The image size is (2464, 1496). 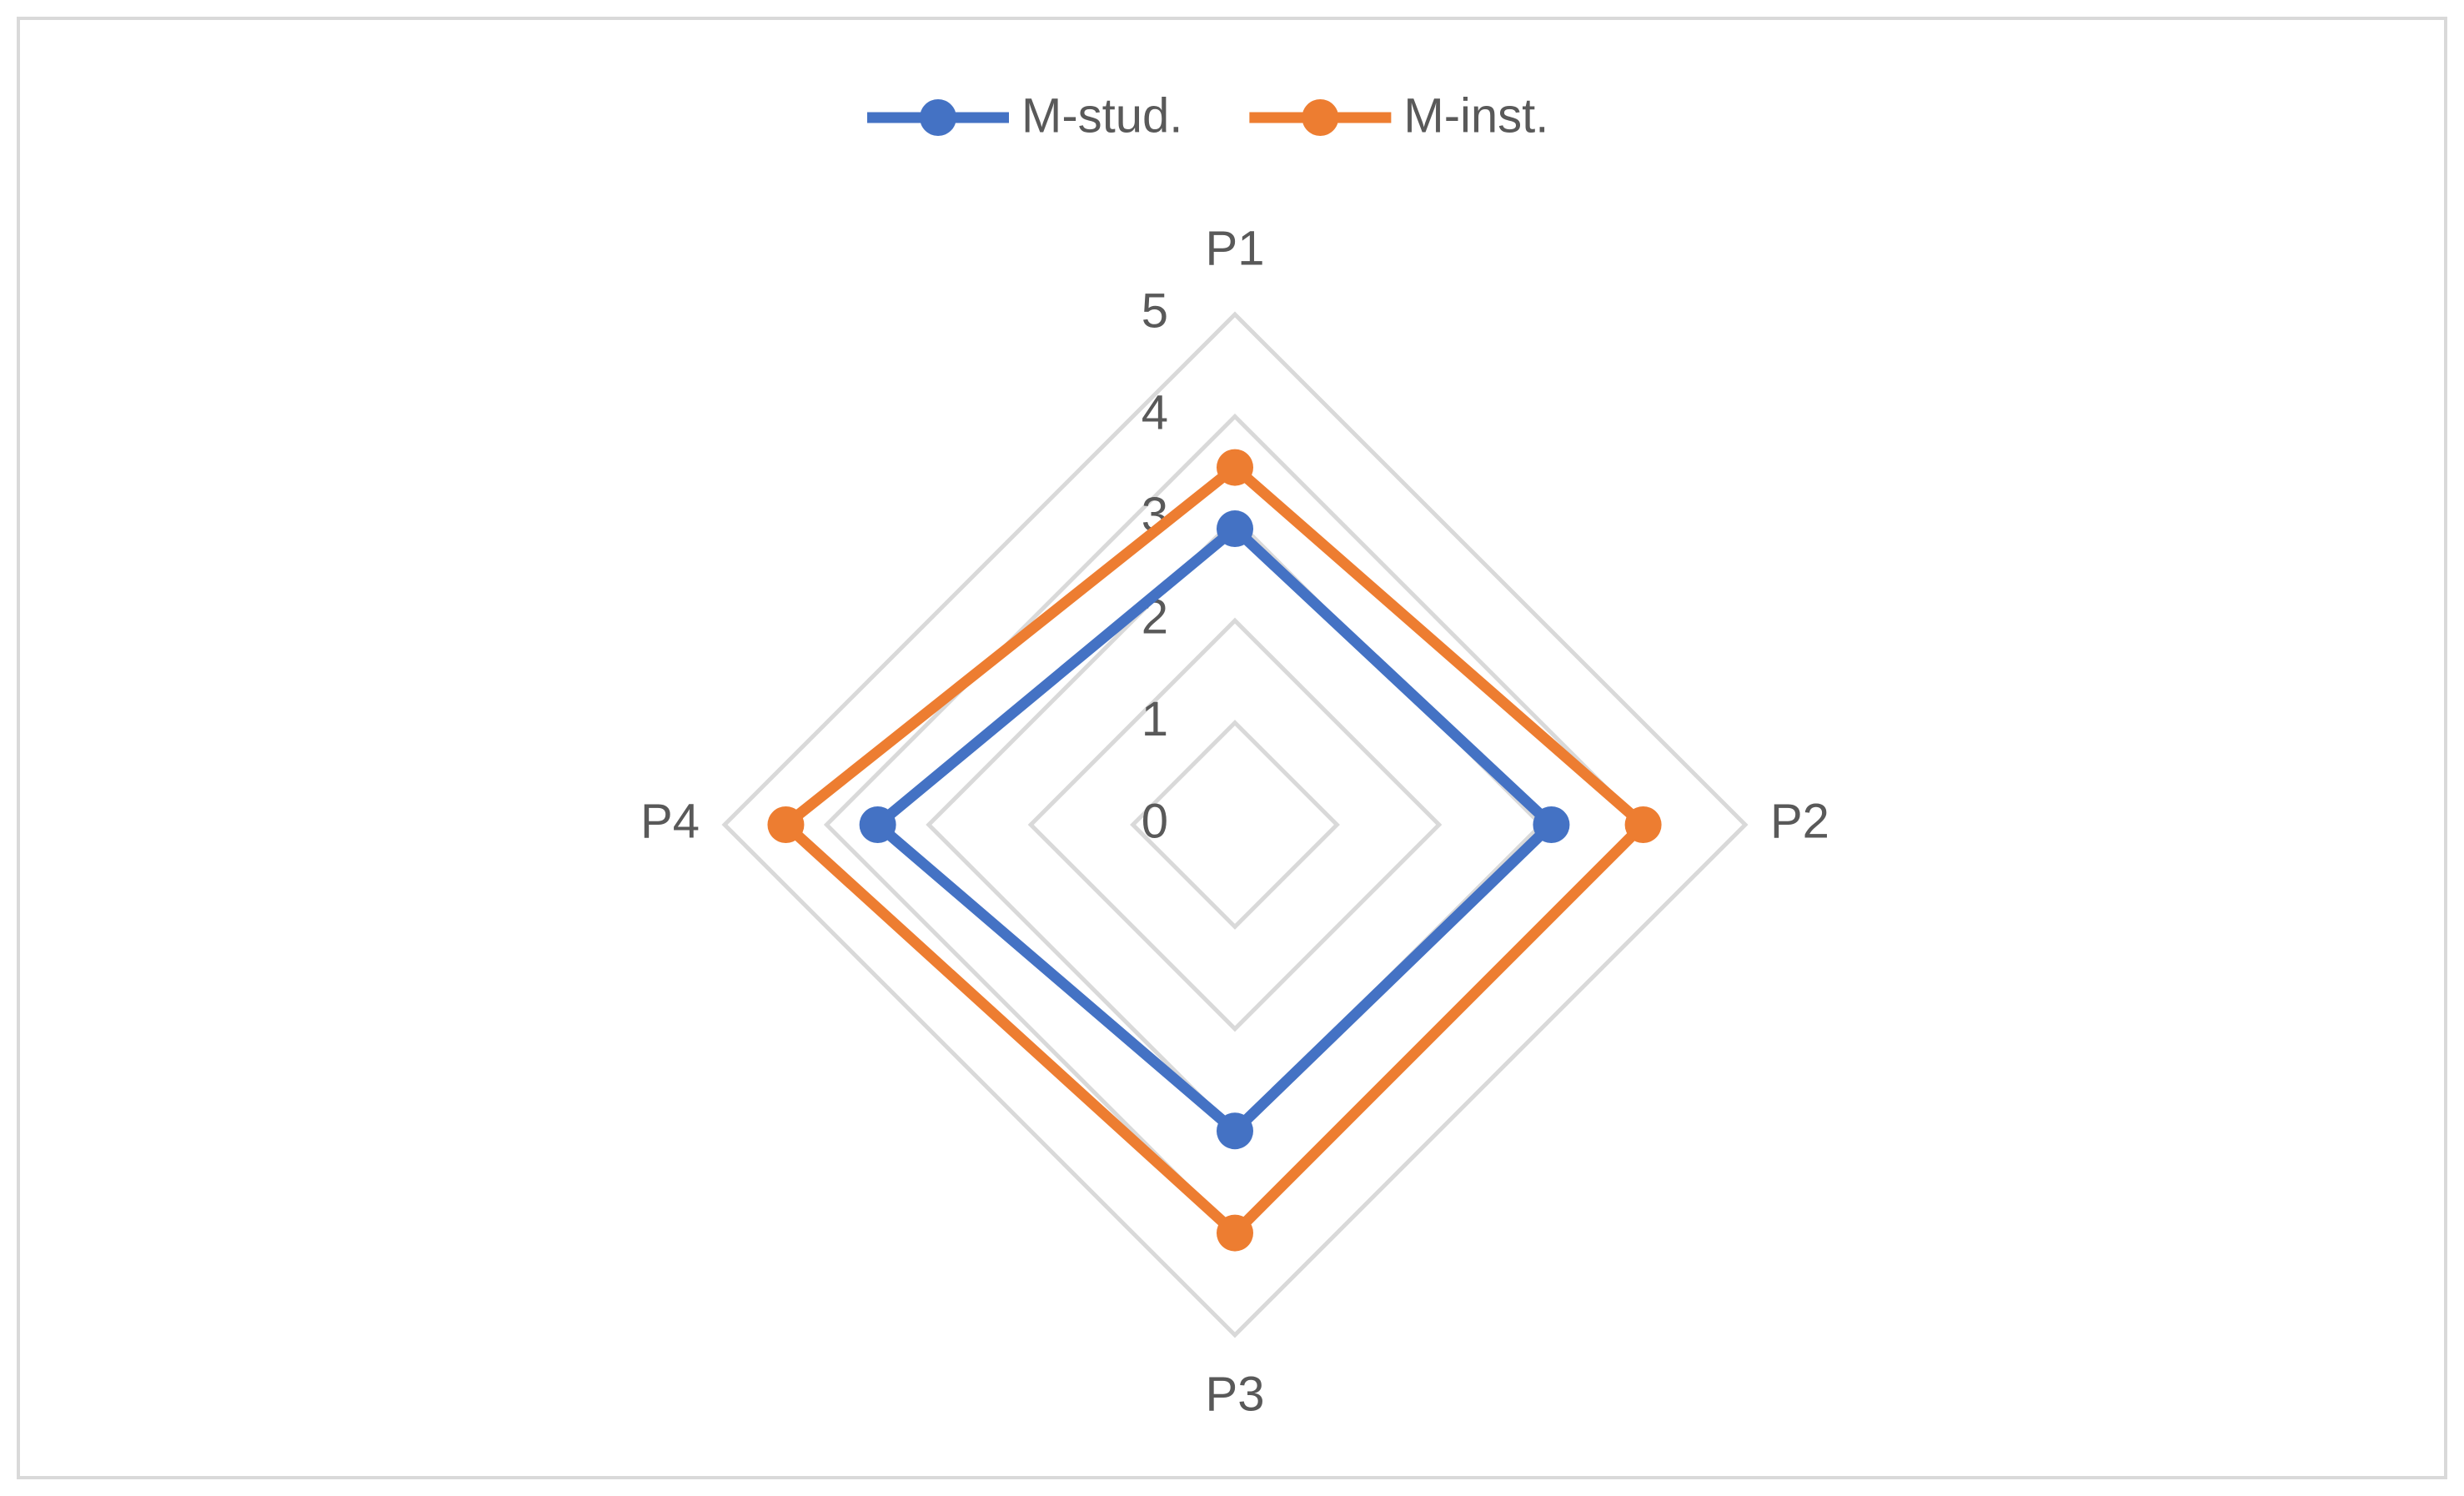 What do you see at coordinates (1475, 115) in the screenshot?
I see `legend-label: M-inst.` at bounding box center [1475, 115].